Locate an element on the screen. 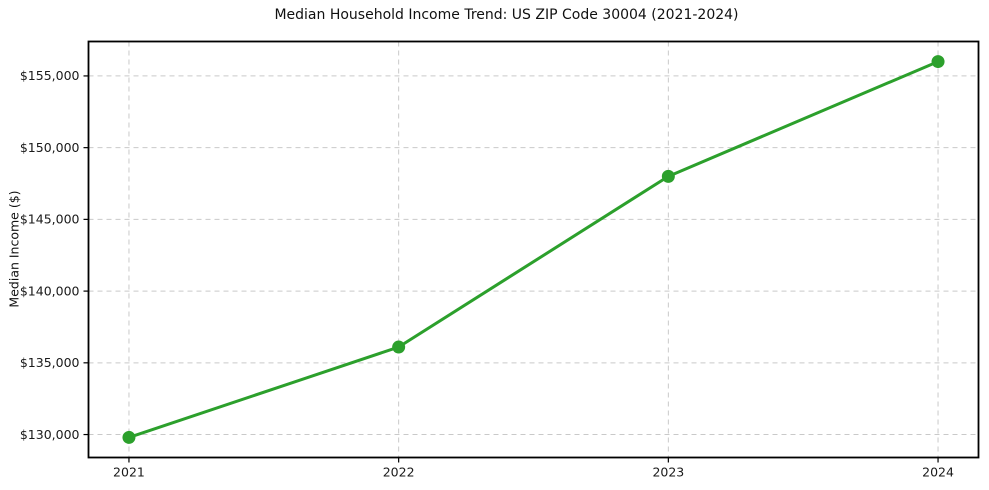 The width and height of the screenshot is (989, 490). x-tick-label: 2023 is located at coordinates (668, 472).